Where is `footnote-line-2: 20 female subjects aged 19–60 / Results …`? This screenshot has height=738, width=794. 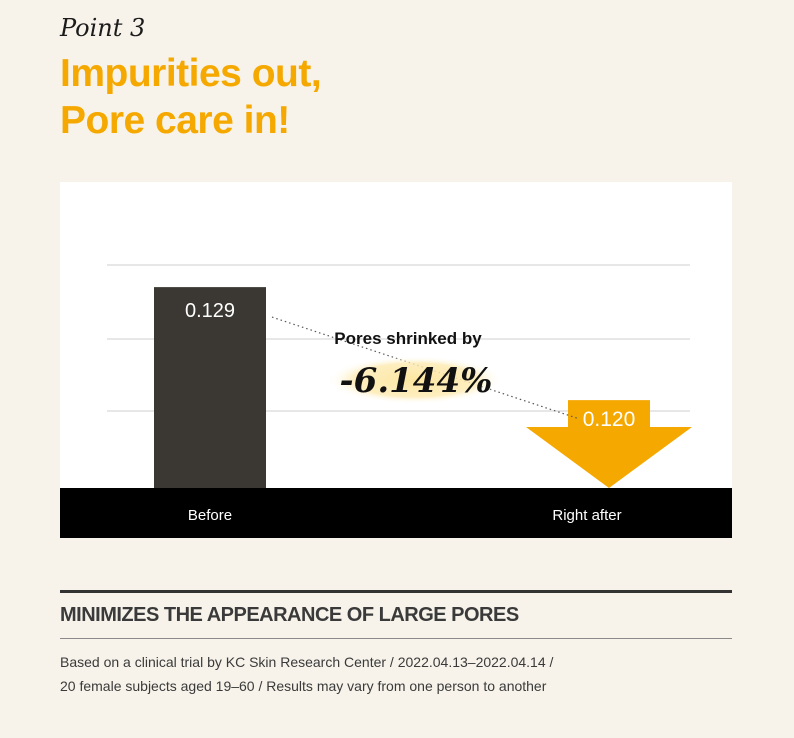 footnote-line-2: 20 female subjects aged 19–60 / Results … is located at coordinates (303, 686).